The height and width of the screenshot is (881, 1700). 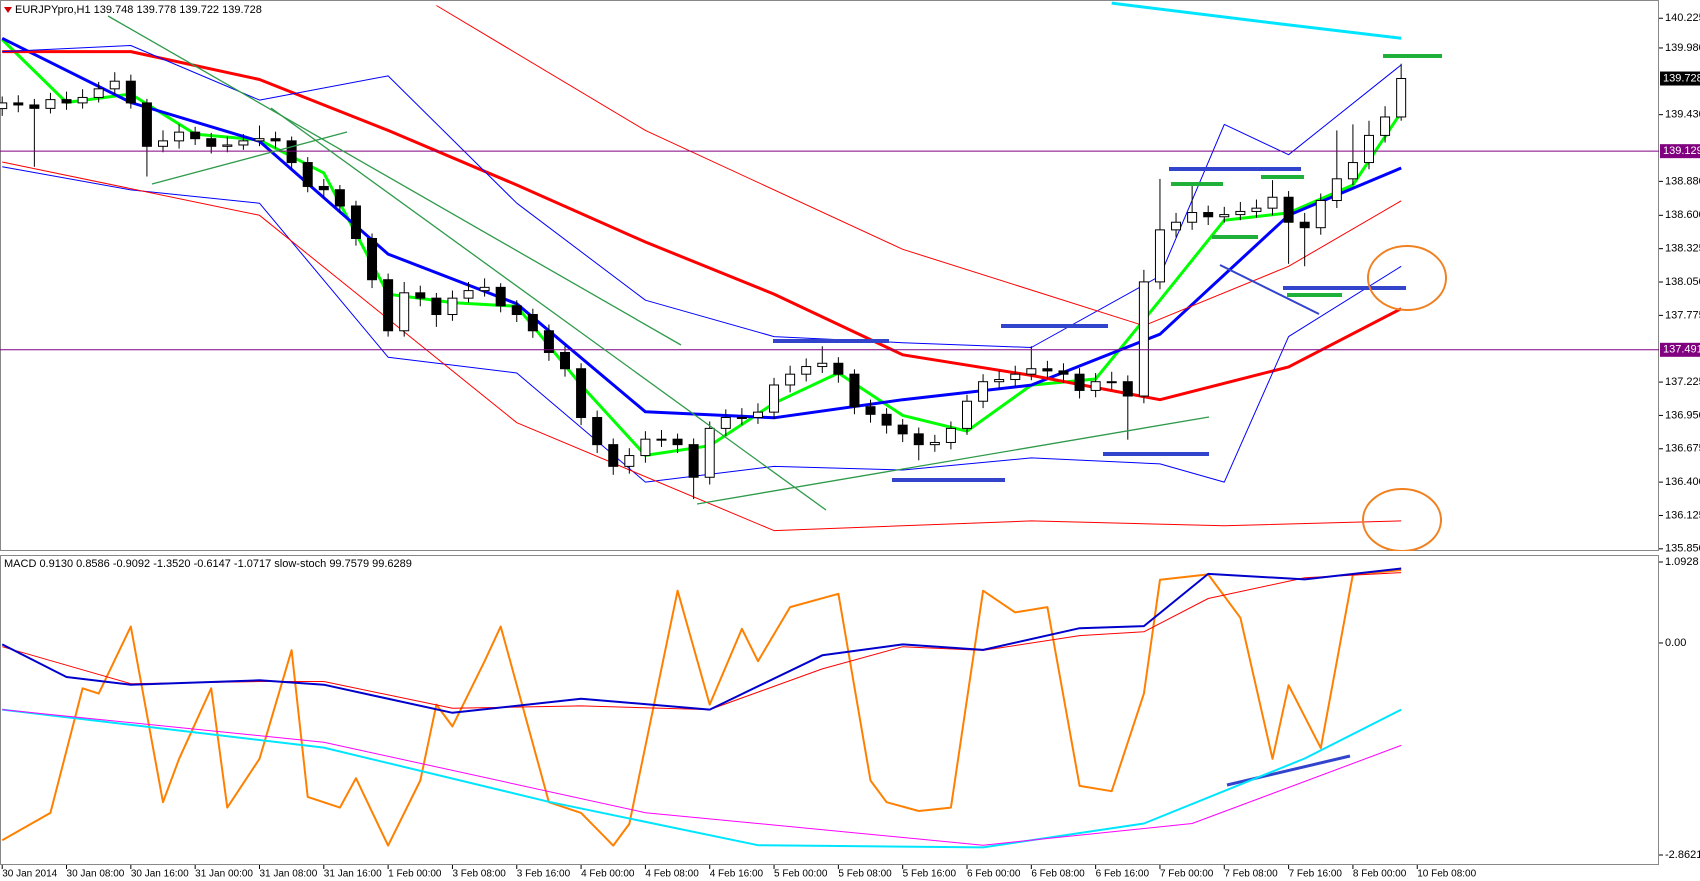 What do you see at coordinates (1269, 289) in the screenshot?
I see `level-mark` at bounding box center [1269, 289].